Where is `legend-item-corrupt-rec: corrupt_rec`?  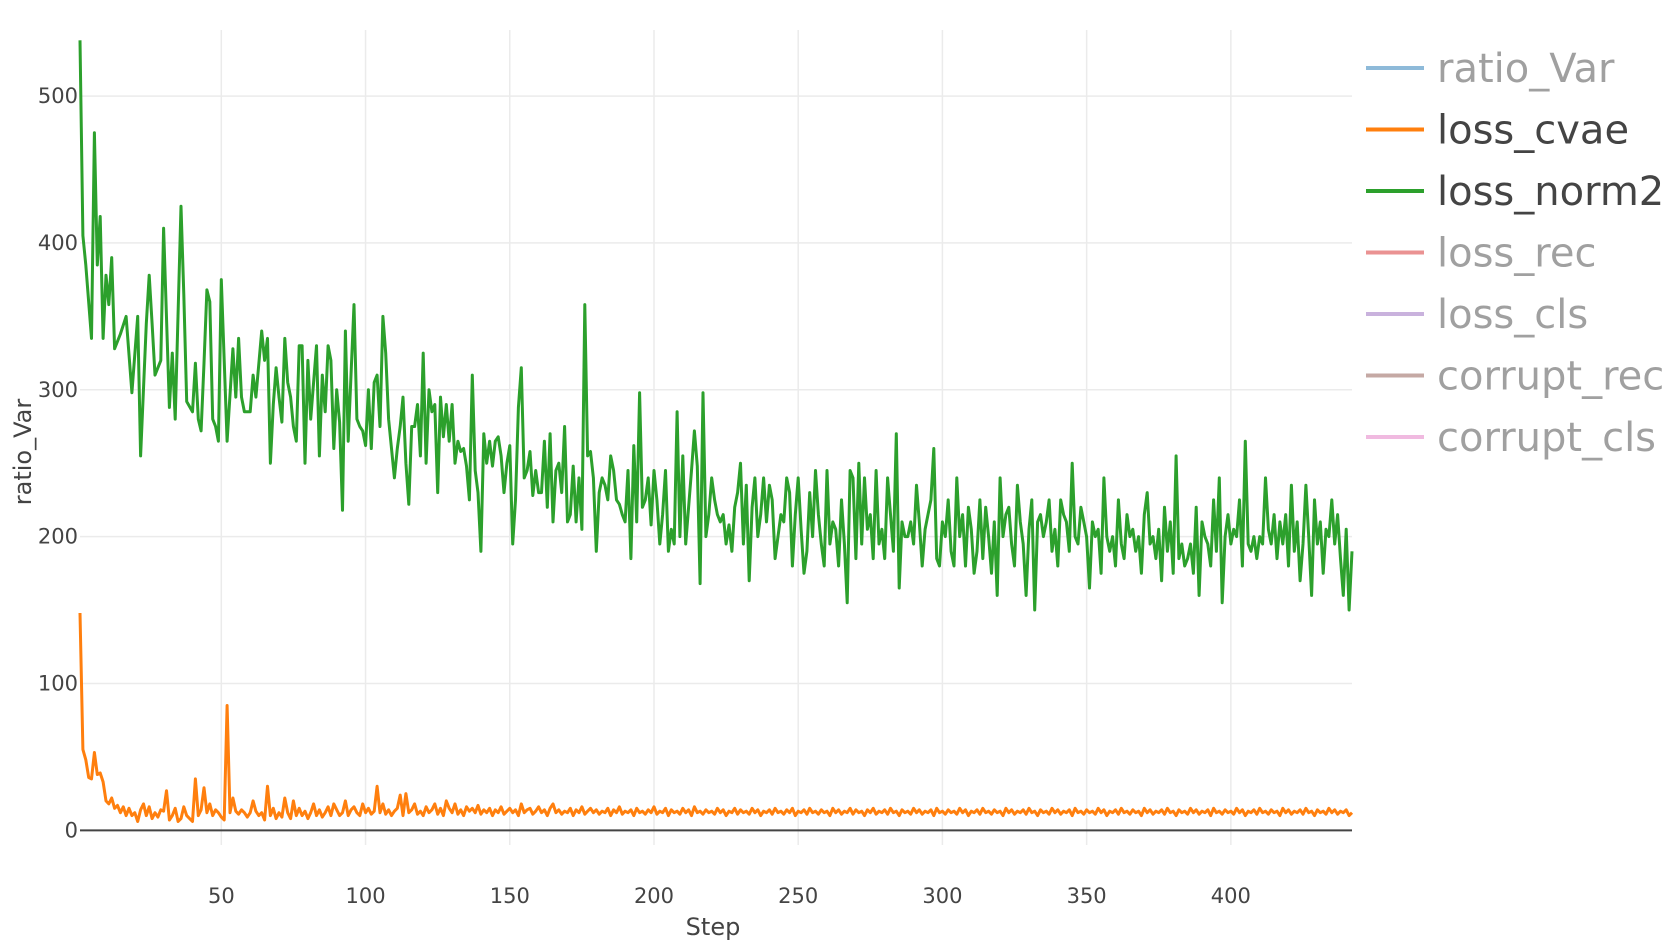 legend-item-corrupt-rec: corrupt_rec is located at coordinates (1515, 377).